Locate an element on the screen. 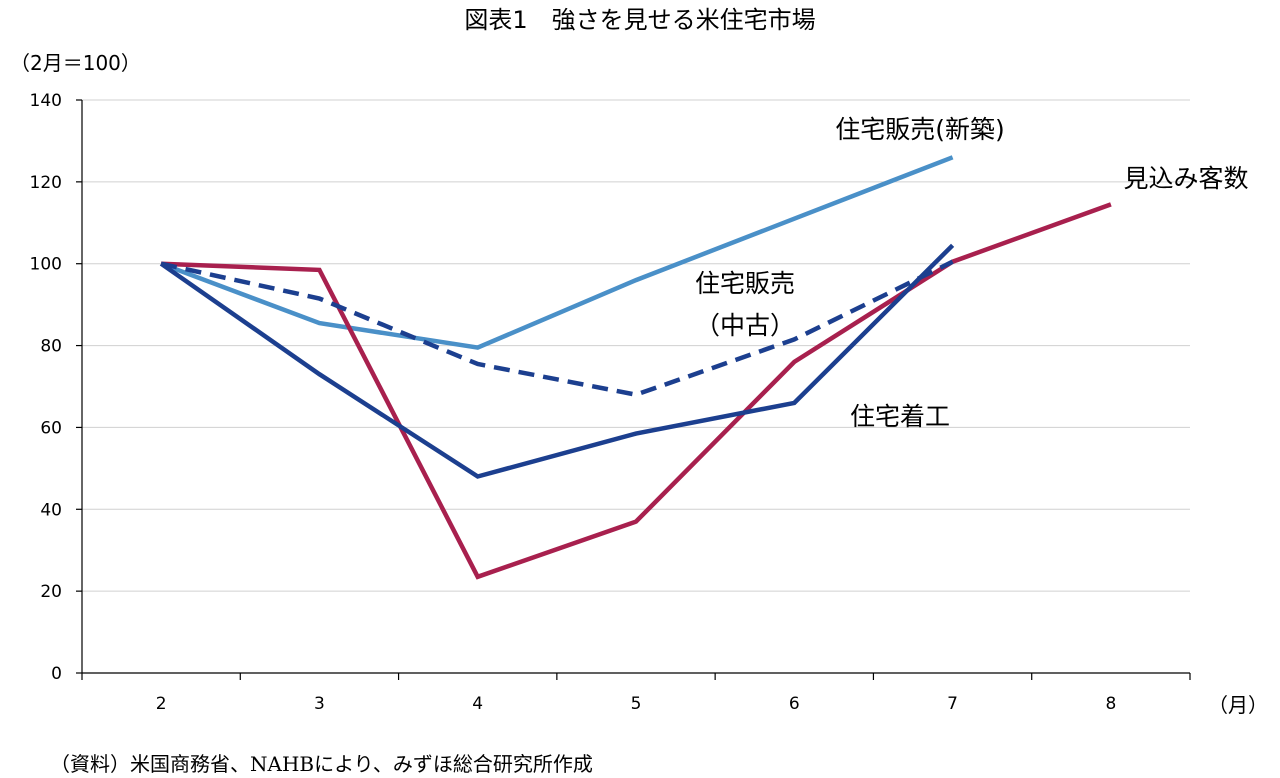 Image resolution: width=1280 pixels, height=778 pixels. y-tick-label: 140 is located at coordinates (46, 101).